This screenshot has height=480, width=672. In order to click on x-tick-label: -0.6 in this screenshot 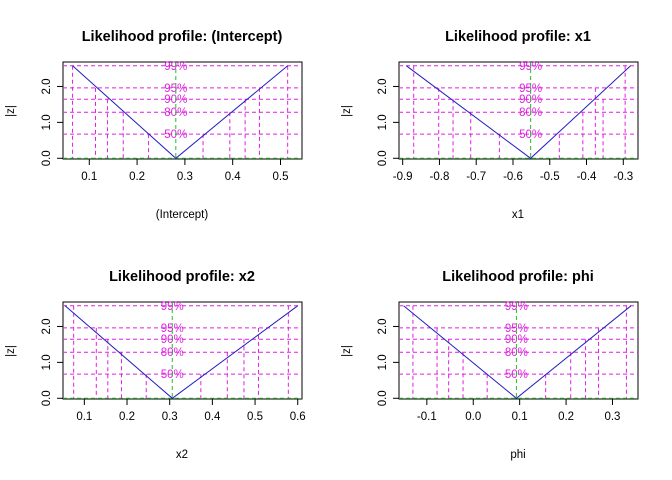, I will do `click(513, 177)`.